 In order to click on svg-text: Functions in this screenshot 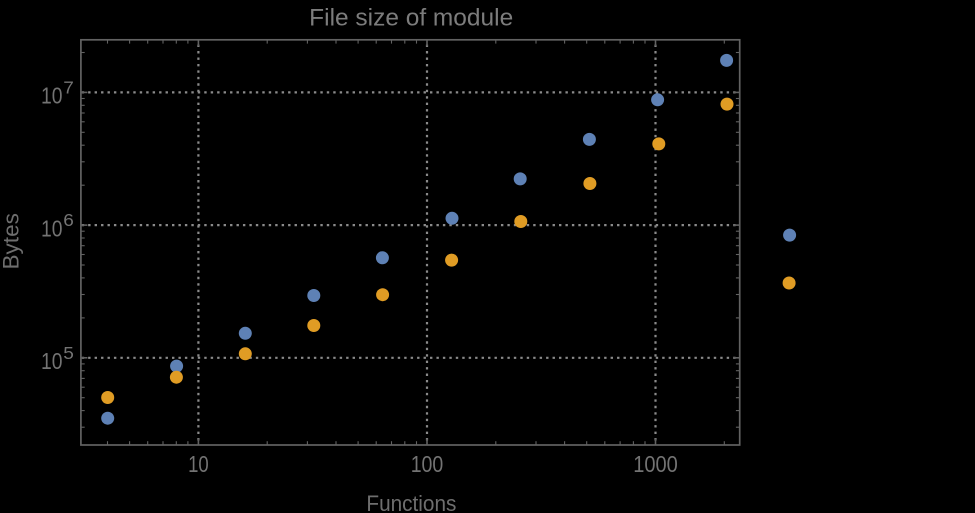, I will do `click(411, 502)`.